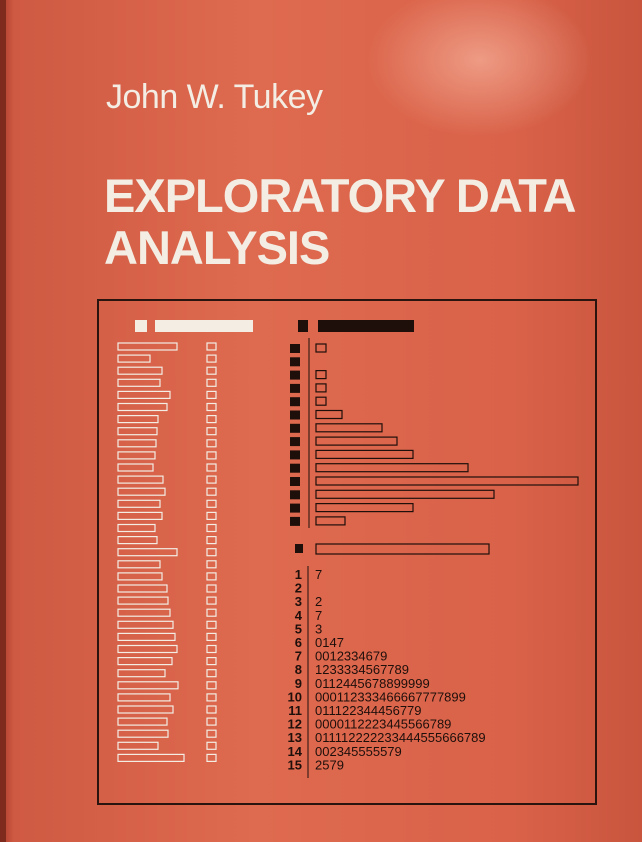 The width and height of the screenshot is (642, 842). Describe the element at coordinates (329, 642) in the screenshot. I see `stem-leaves: 0147` at that location.